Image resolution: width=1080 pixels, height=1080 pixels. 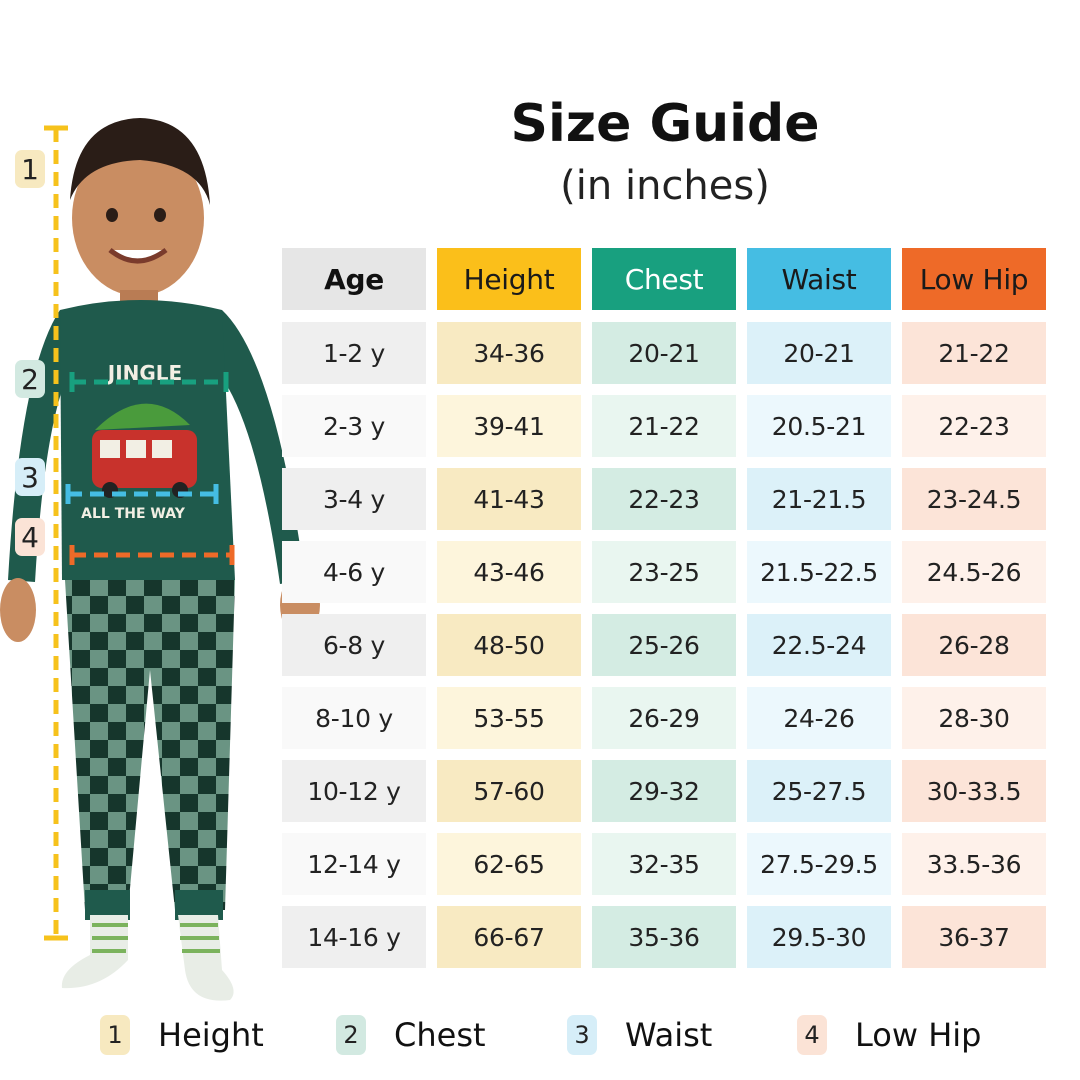 What do you see at coordinates (354, 937) in the screenshot?
I see `cell-age: 14-16 y` at bounding box center [354, 937].